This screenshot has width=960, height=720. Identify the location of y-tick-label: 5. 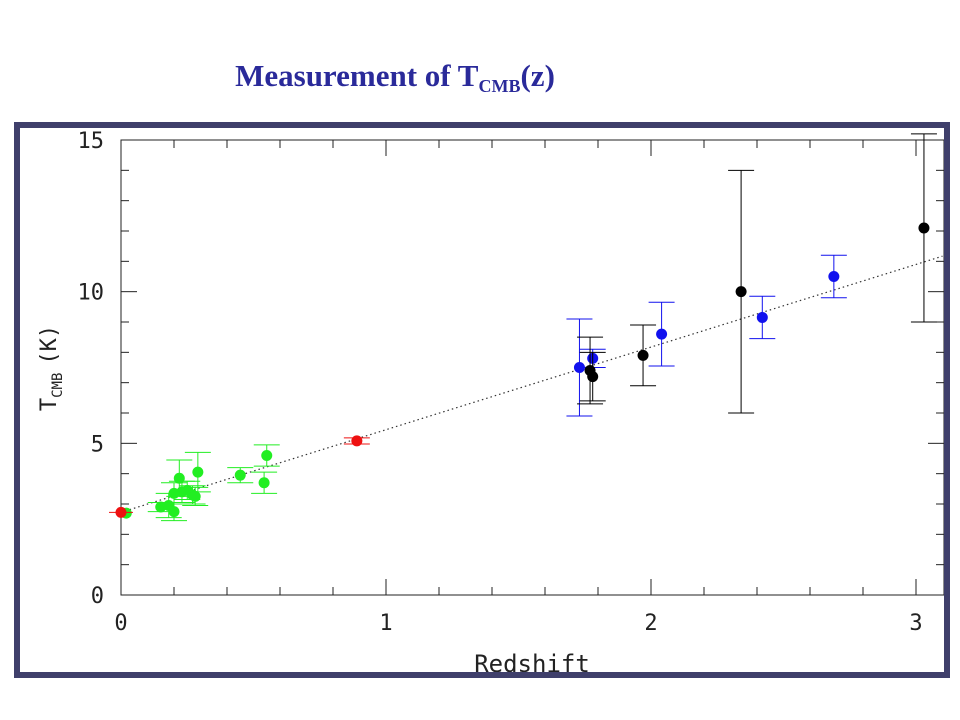
(97, 444).